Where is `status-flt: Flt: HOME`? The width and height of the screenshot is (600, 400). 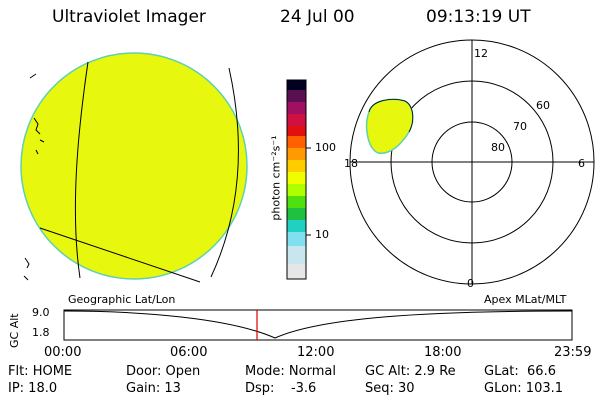
status-flt: Flt: HOME is located at coordinates (40, 371).